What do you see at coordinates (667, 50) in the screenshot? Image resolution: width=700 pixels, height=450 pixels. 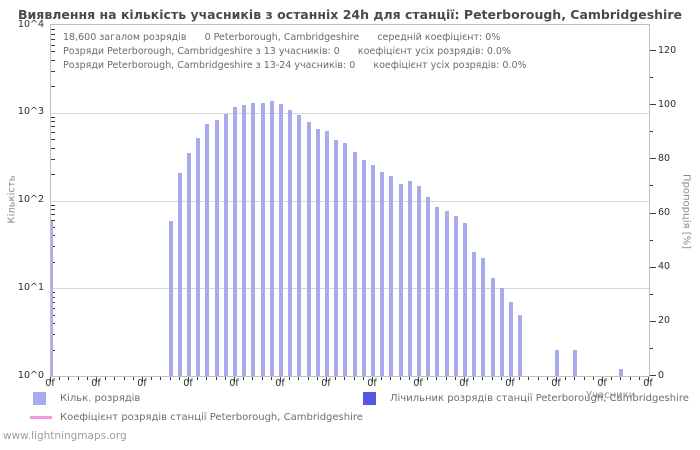 I see `y-tick-label-right: 120` at bounding box center [667, 50].